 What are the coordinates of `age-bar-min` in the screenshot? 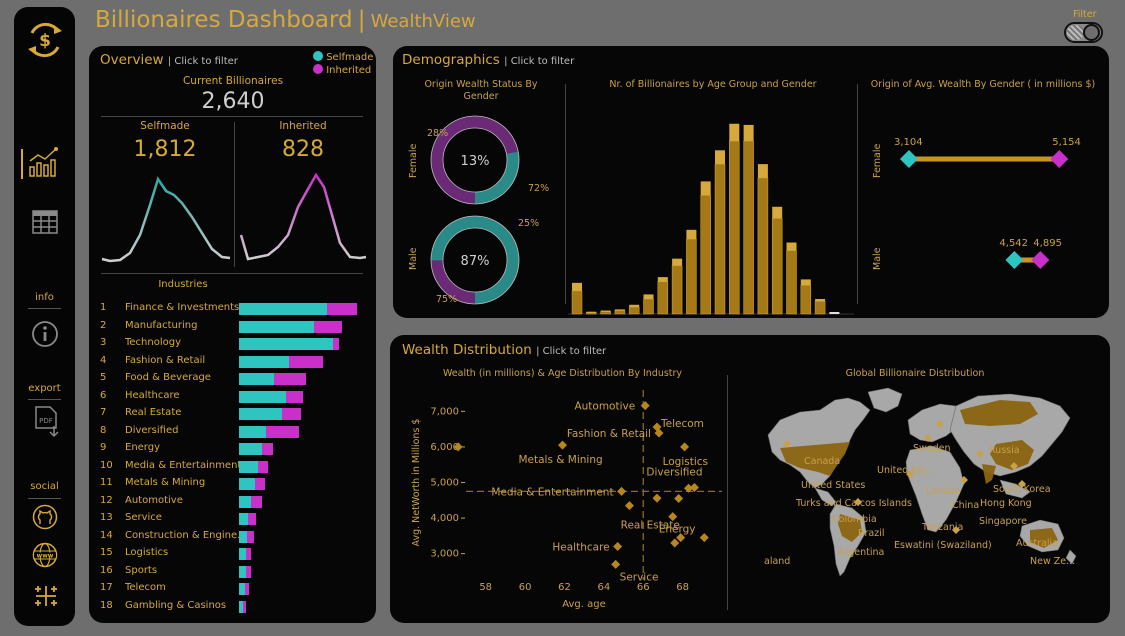 It's located at (834, 313).